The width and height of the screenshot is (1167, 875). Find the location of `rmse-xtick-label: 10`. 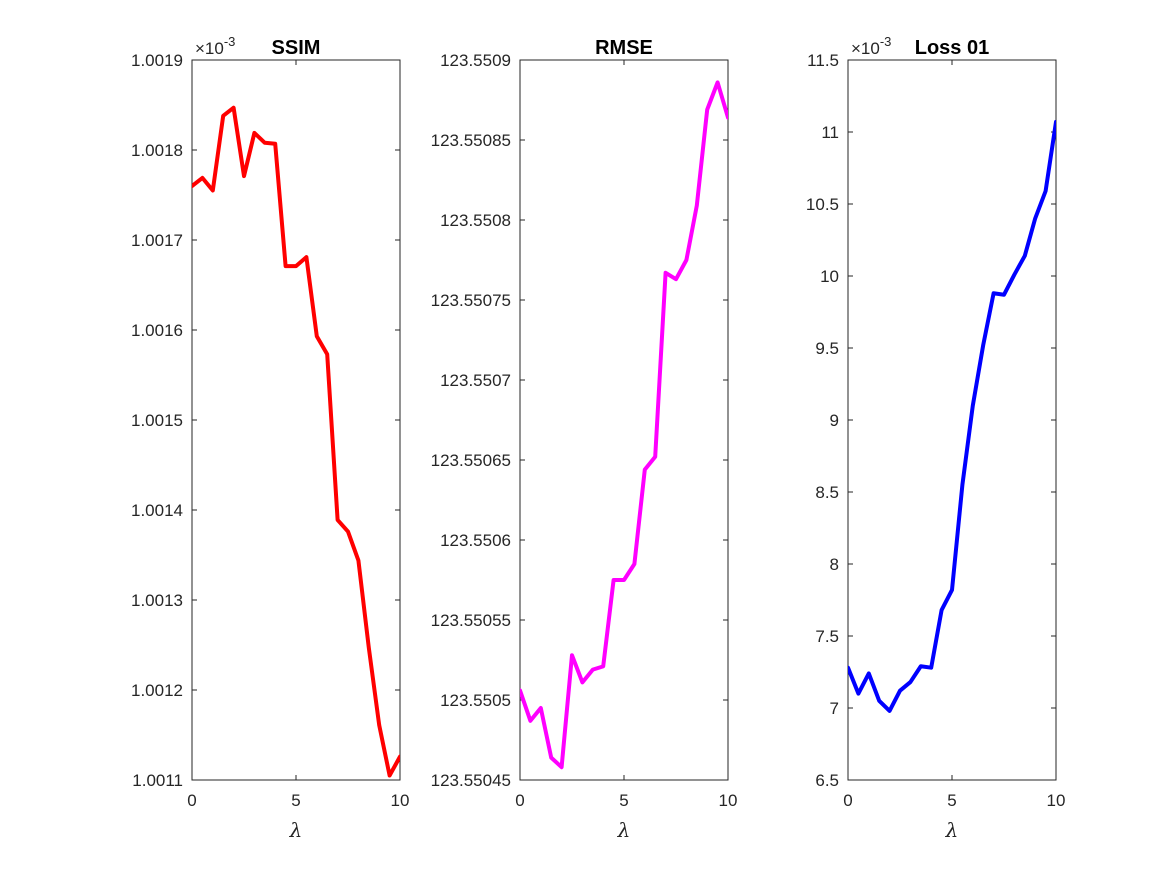

rmse-xtick-label: 10 is located at coordinates (728, 800).